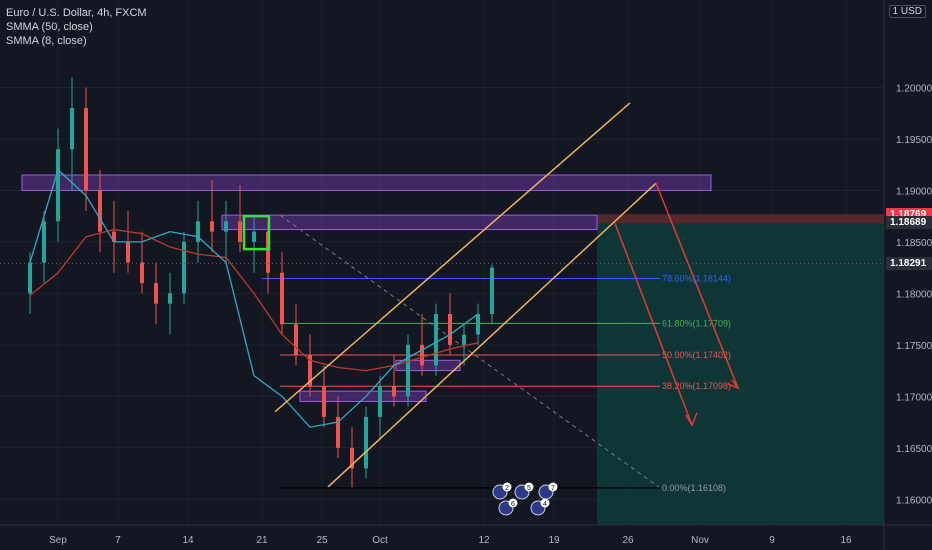 Image resolution: width=932 pixels, height=550 pixels. I want to click on price-badge-level: 1.18689, so click(909, 223).